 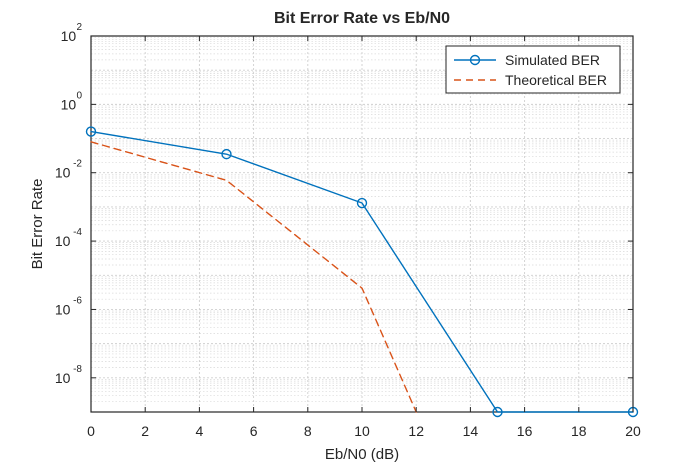 I want to click on legend-box, so click(x=533, y=69).